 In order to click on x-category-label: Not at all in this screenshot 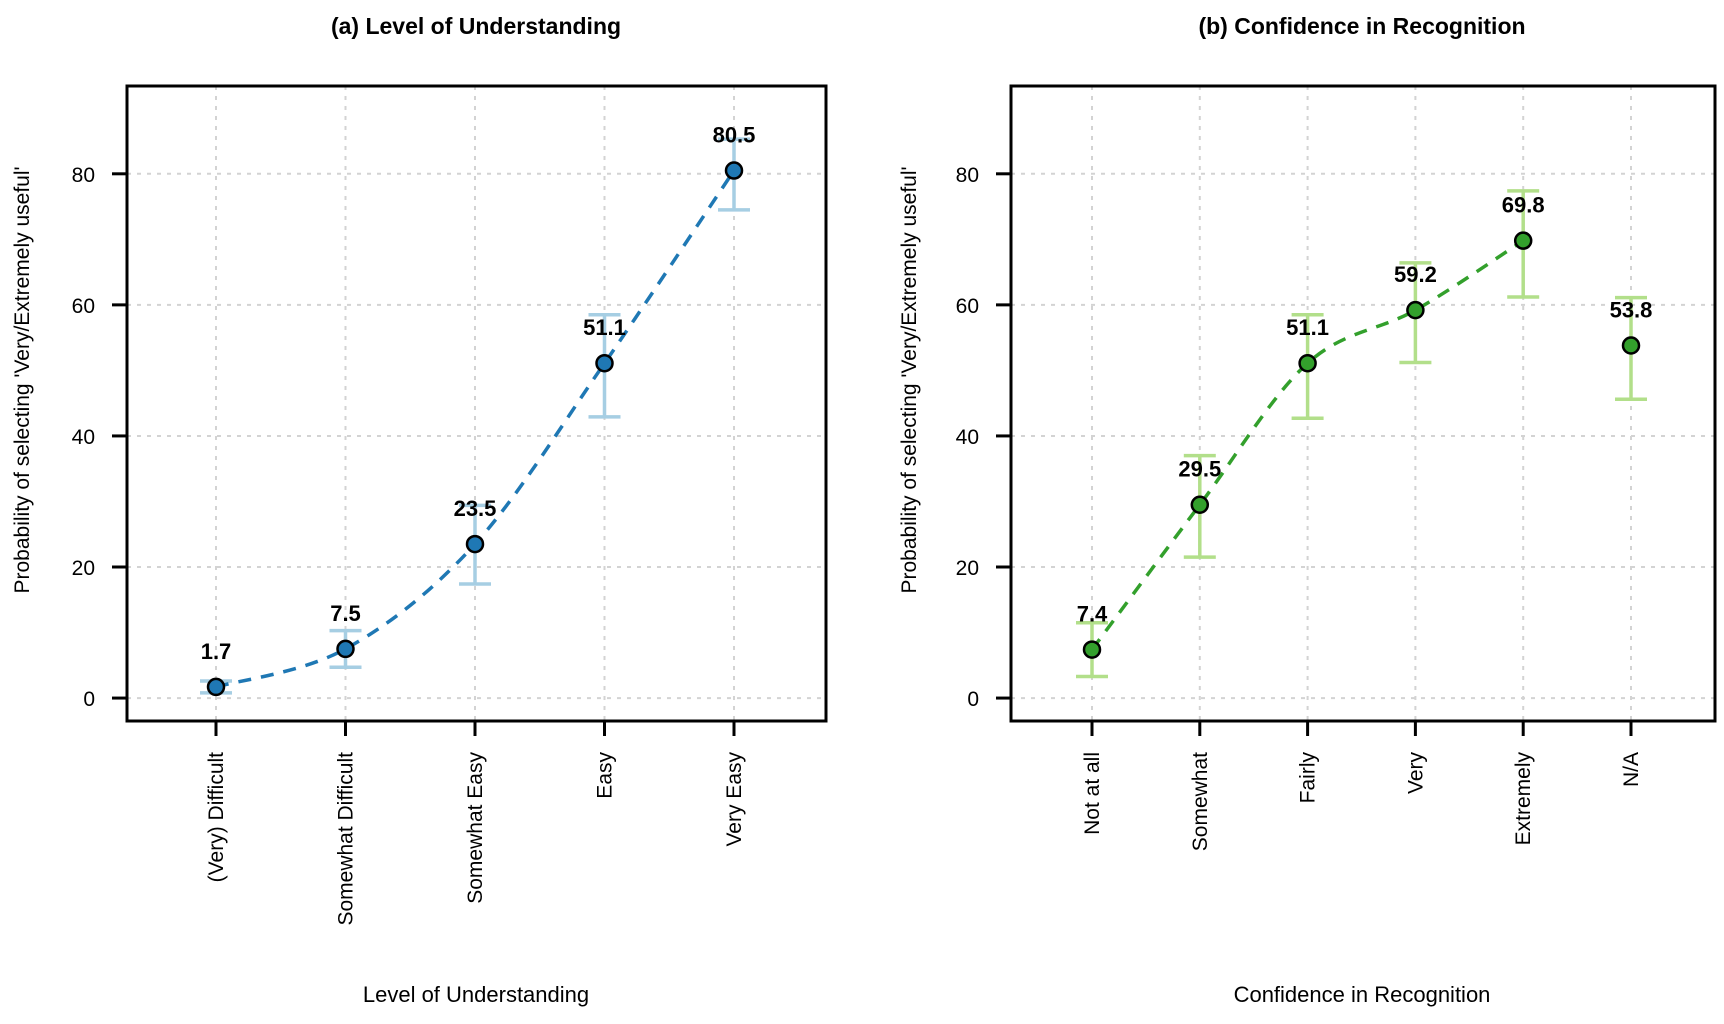, I will do `click(1092, 793)`.